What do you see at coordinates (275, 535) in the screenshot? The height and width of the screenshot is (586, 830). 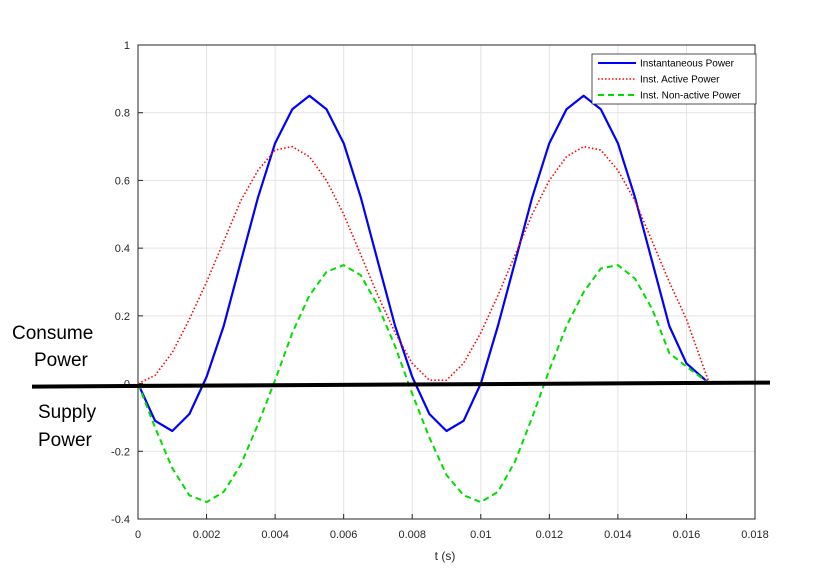 I see `x-tick-label: 0.004` at bounding box center [275, 535].